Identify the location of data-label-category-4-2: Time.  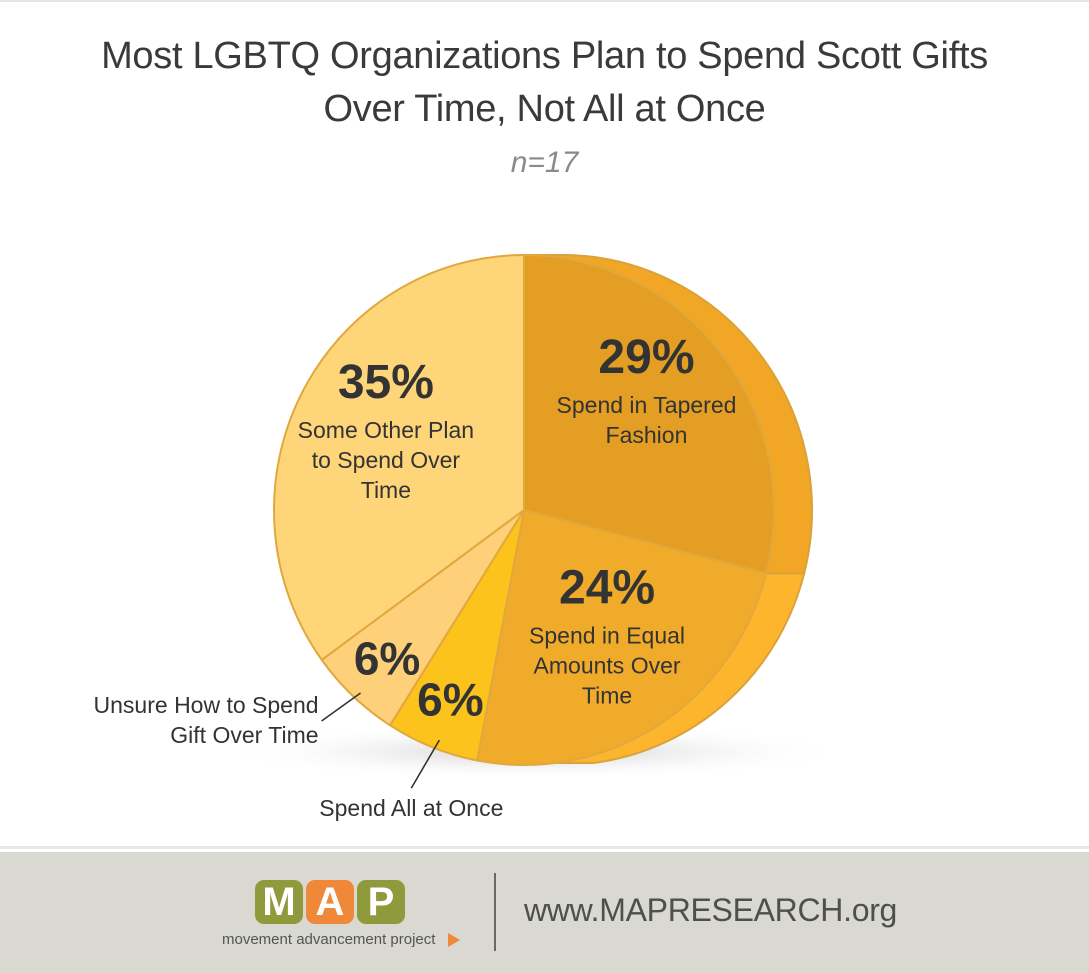
(386, 490).